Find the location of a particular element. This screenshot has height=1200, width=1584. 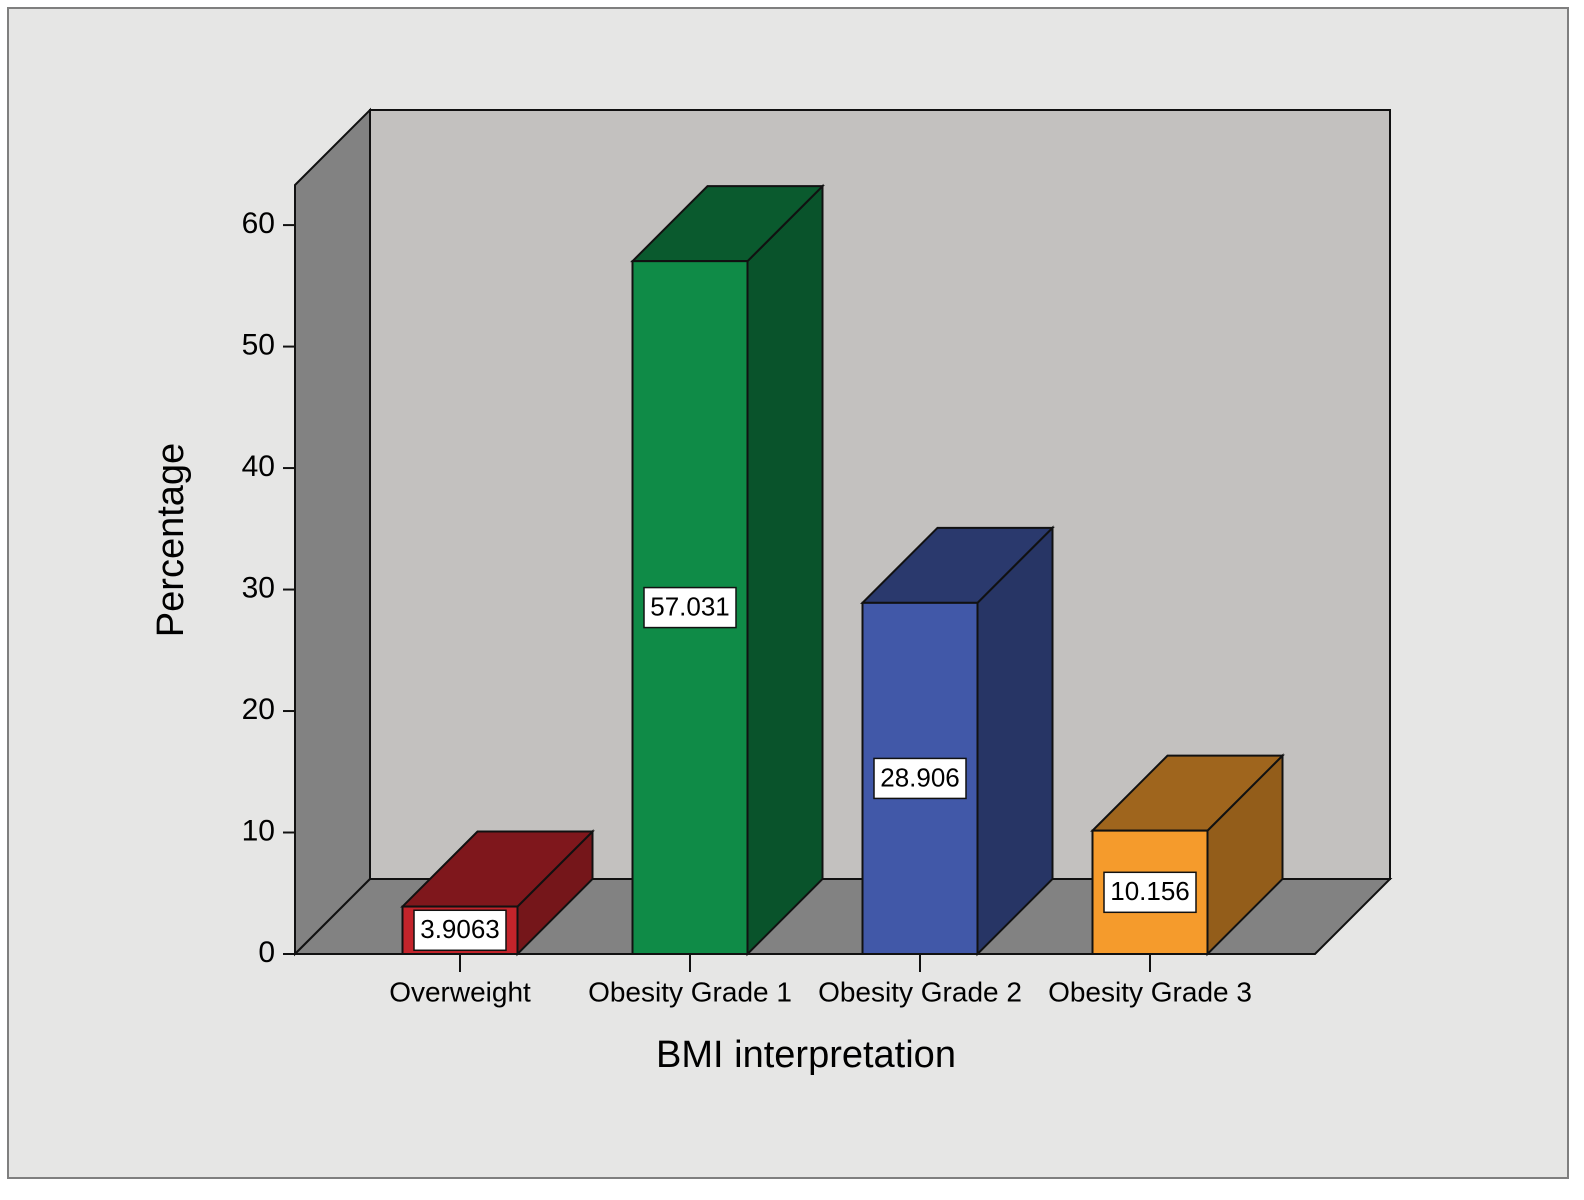

x-tick-label: Overweight is located at coordinates (460, 991).